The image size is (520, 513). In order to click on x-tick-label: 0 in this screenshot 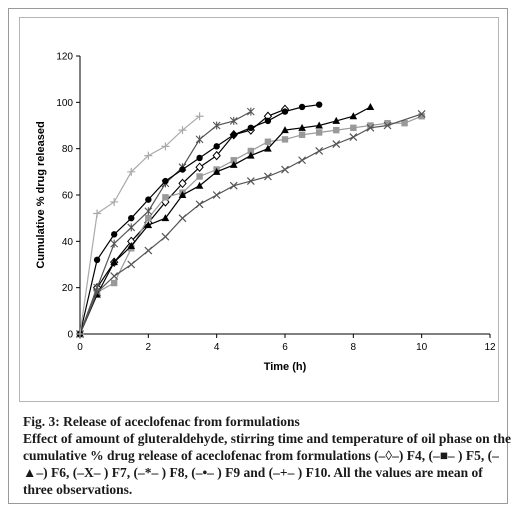, I will do `click(80, 347)`.